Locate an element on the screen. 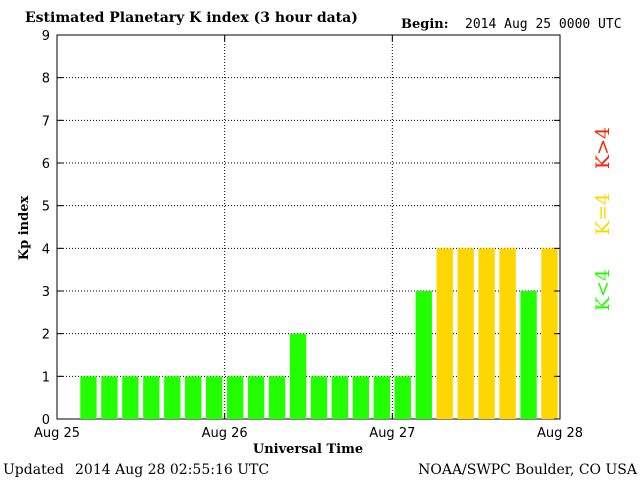 The width and height of the screenshot is (640, 480). source-credit: NOAA/SWPC Boulder, CO USA is located at coordinates (528, 470).